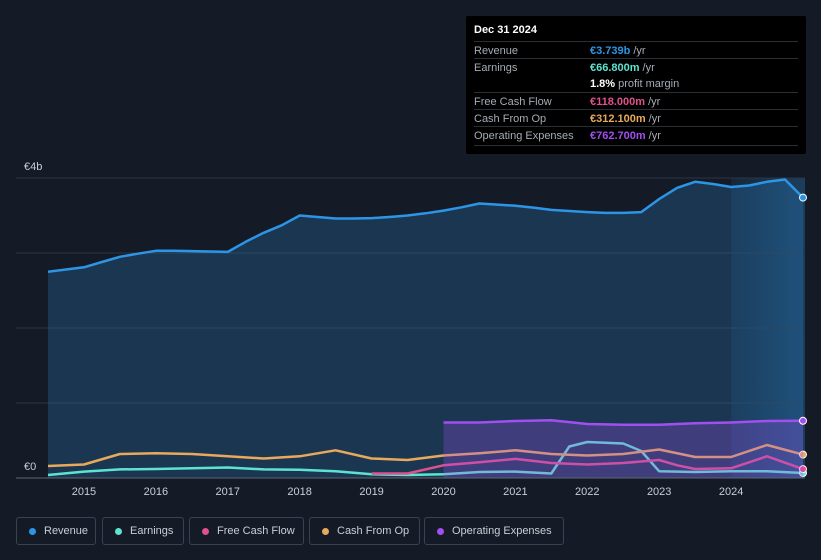 The image size is (821, 560). I want to click on tooltip-label: Operating Expenses, so click(524, 136).